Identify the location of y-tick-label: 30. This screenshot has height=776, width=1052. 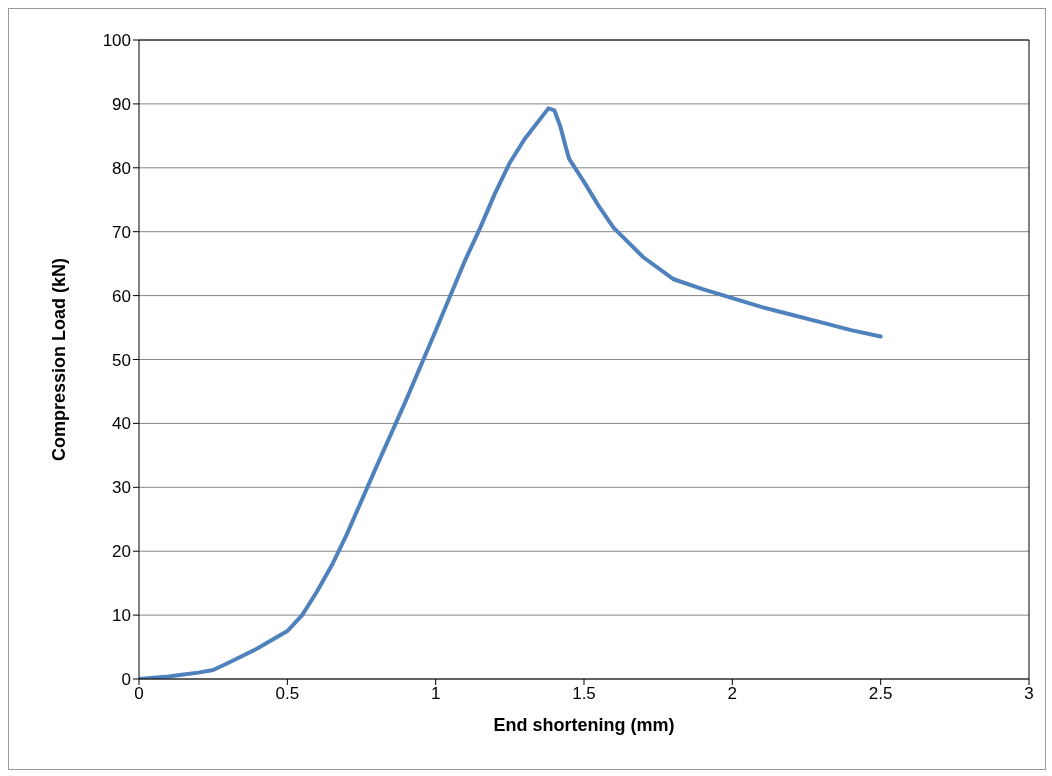
(121, 488).